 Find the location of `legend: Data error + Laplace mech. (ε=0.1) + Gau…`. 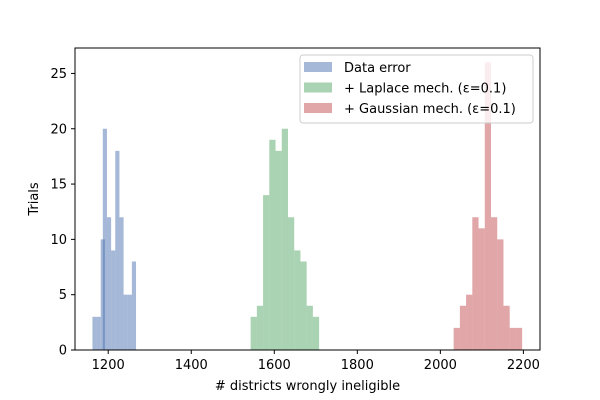

legend: Data error + Laplace mech. (ε=0.1) + Gau… is located at coordinates (416, 89).